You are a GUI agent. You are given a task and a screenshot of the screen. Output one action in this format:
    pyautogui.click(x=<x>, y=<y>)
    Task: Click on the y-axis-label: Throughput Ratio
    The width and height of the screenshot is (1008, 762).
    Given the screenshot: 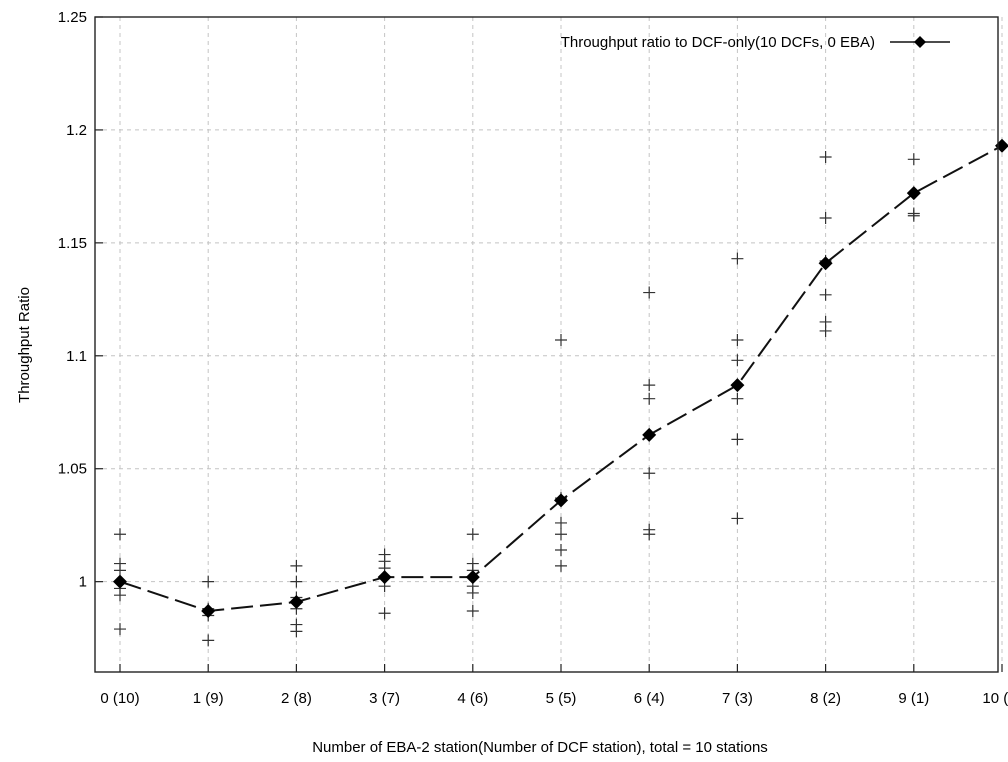 What is the action you would take?
    pyautogui.click(x=24, y=345)
    